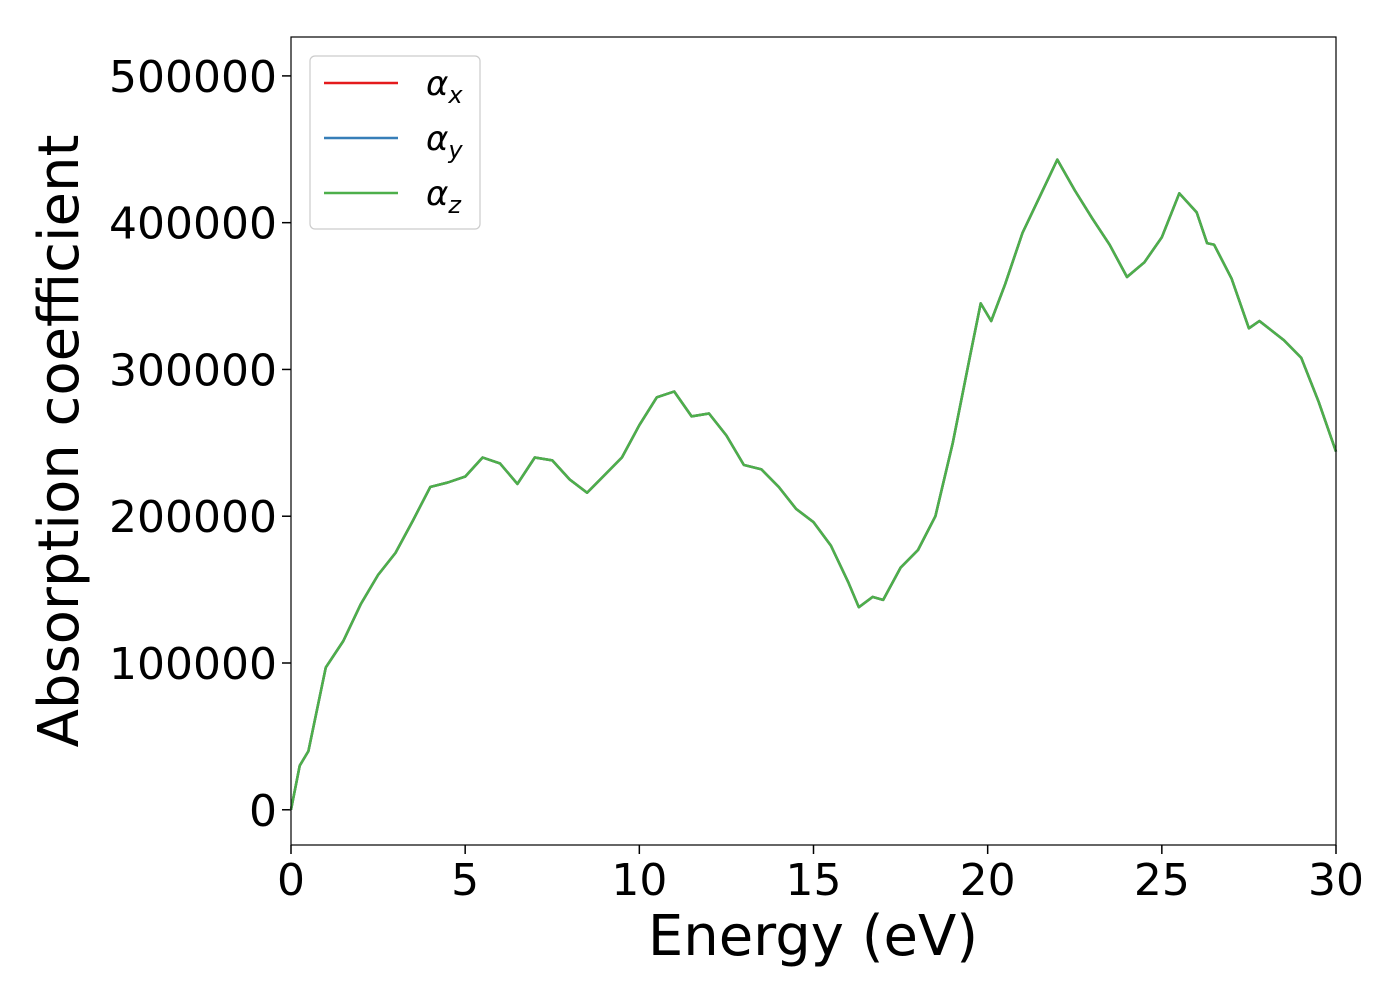 The width and height of the screenshot is (1400, 1000). I want to click on x-axis-label: Energy (eV), so click(813, 936).